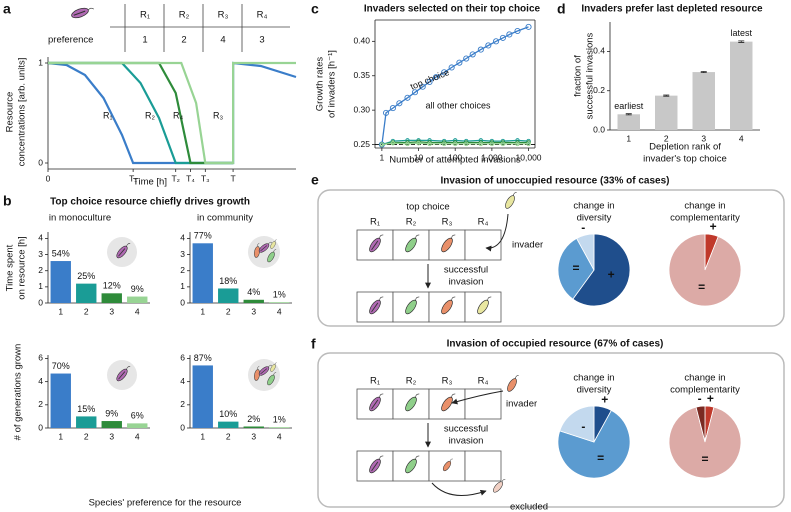  I want to click on excluded-label: excluded, so click(529, 507).